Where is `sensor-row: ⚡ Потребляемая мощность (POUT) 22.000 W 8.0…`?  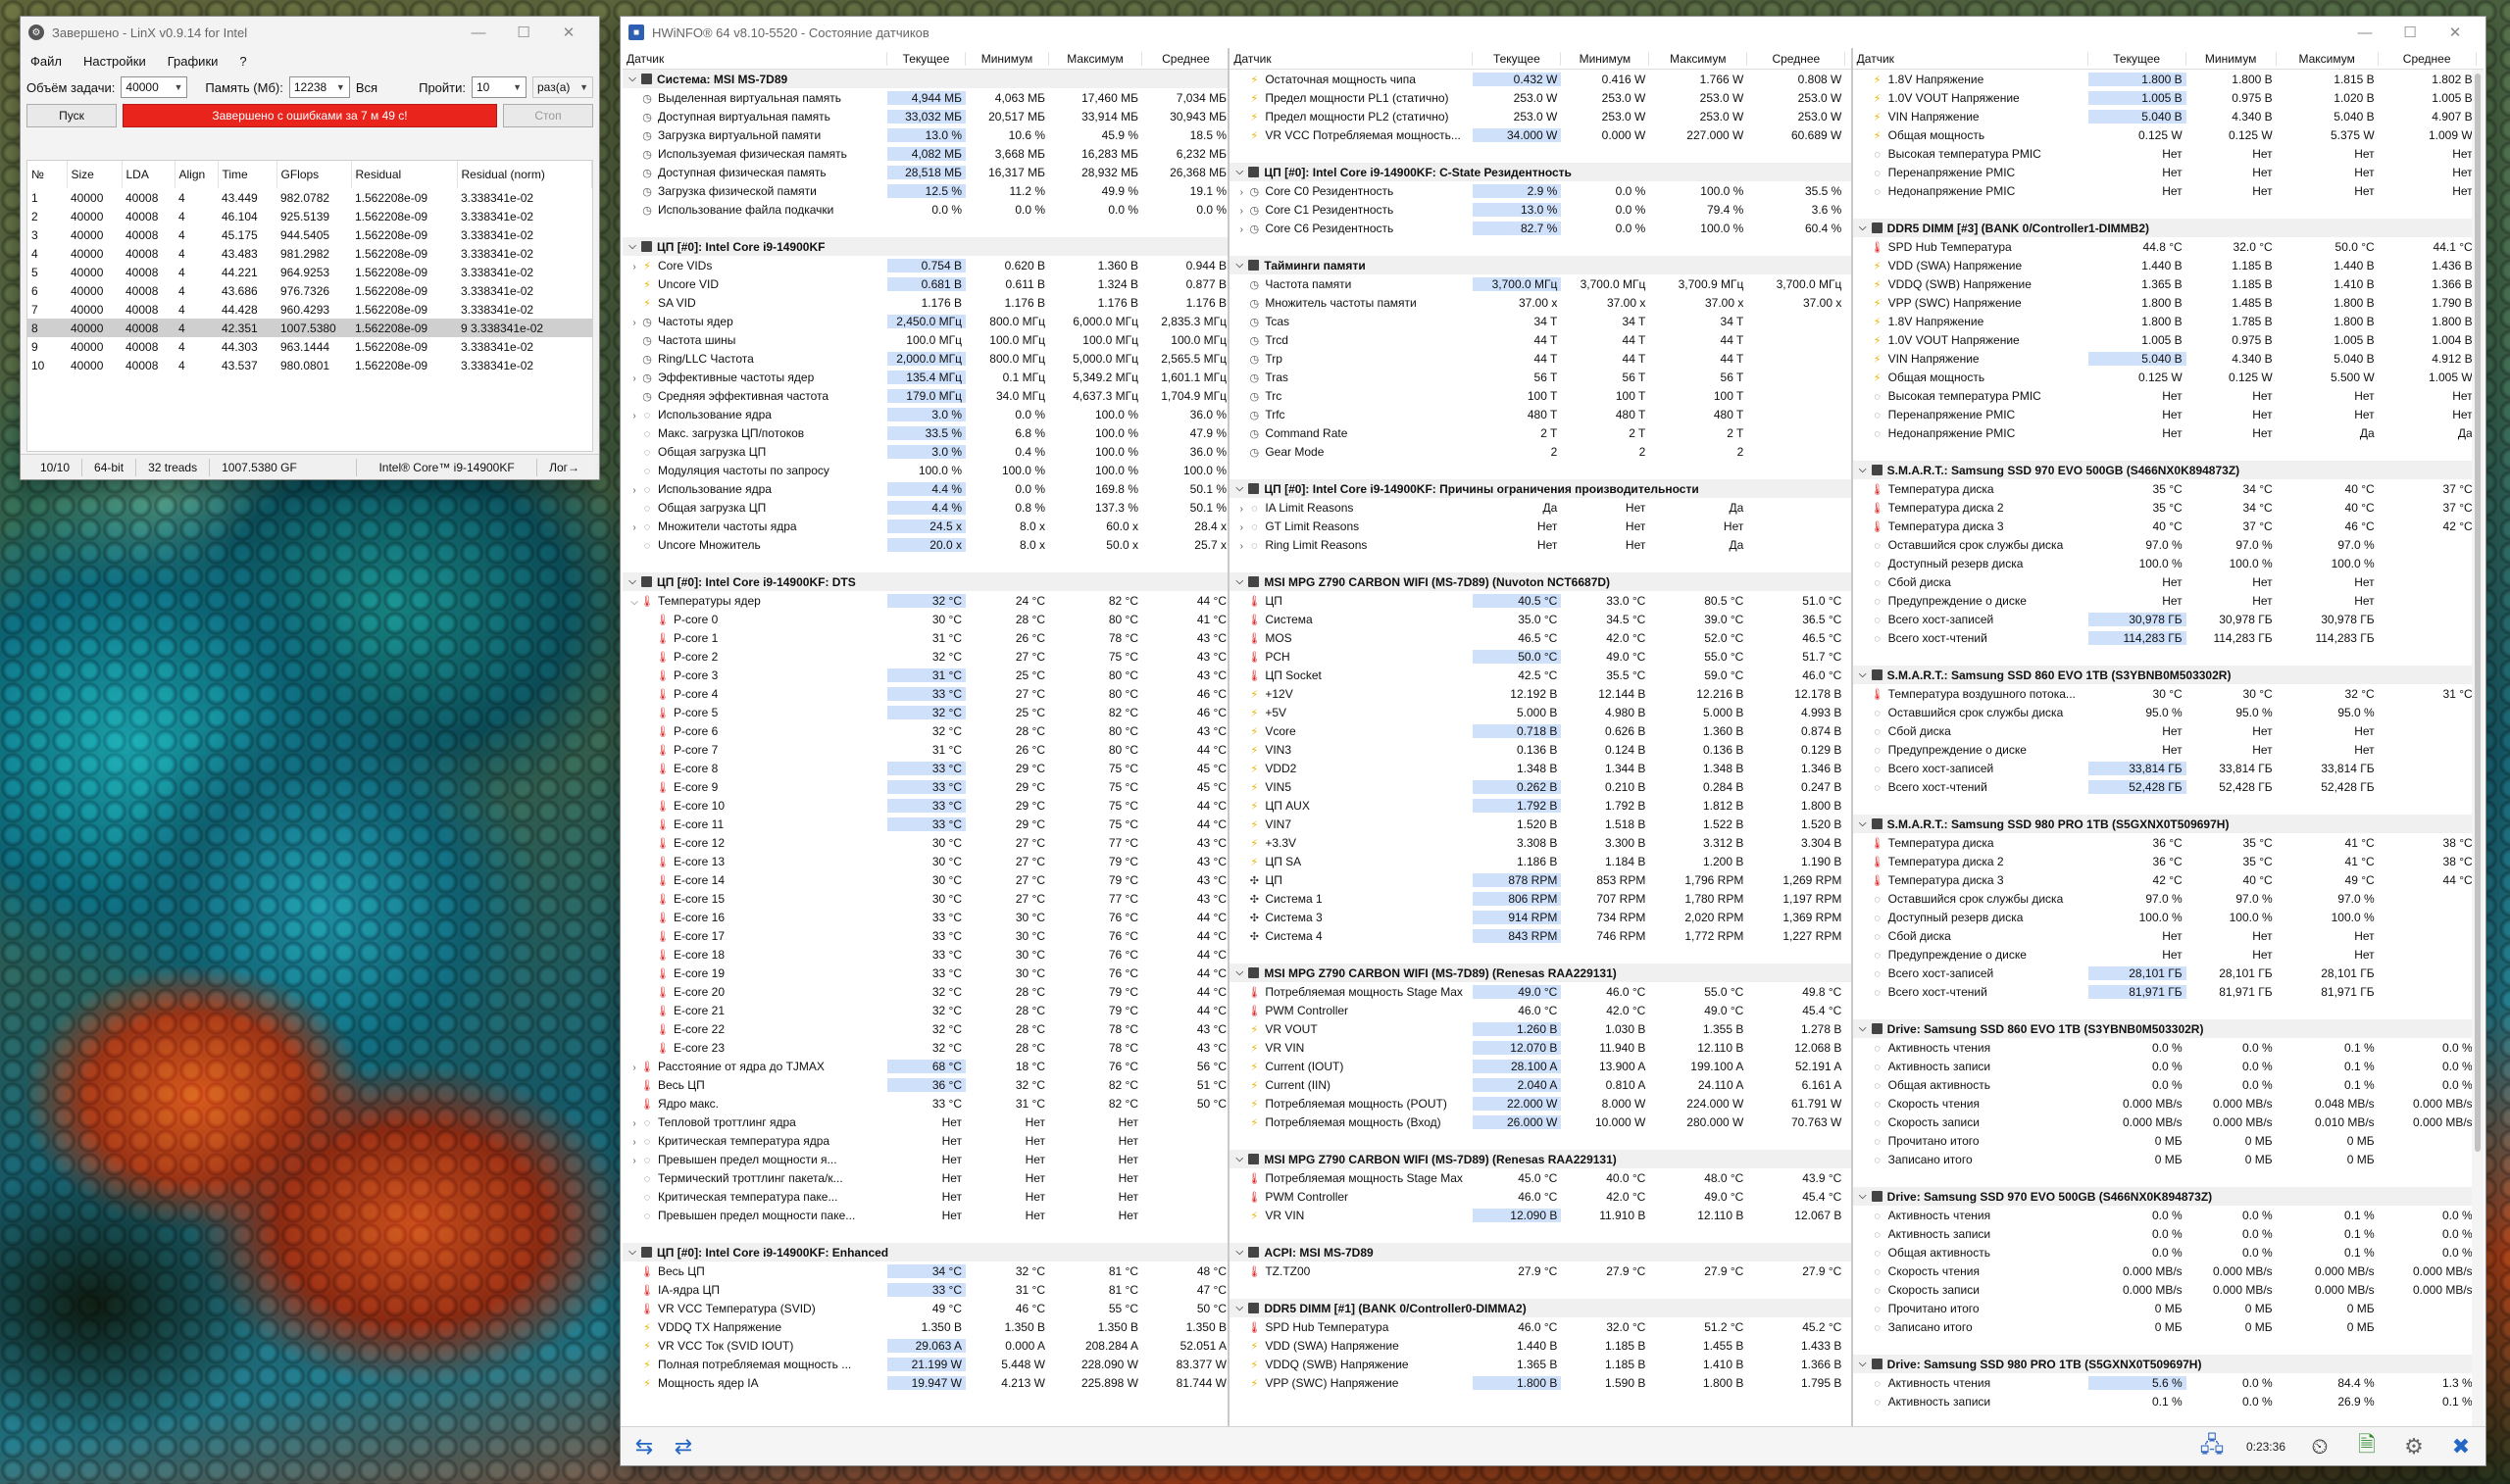
sensor-row: ⚡ Потребляемая мощность (POUT) 22.000 W 8.0… is located at coordinates (1540, 1103).